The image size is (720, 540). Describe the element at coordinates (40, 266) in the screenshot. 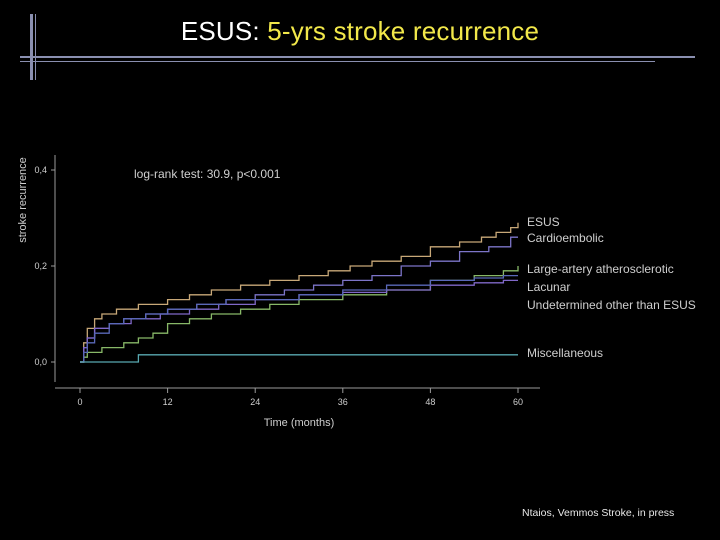

I see `y-tick-label: 0,2` at that location.